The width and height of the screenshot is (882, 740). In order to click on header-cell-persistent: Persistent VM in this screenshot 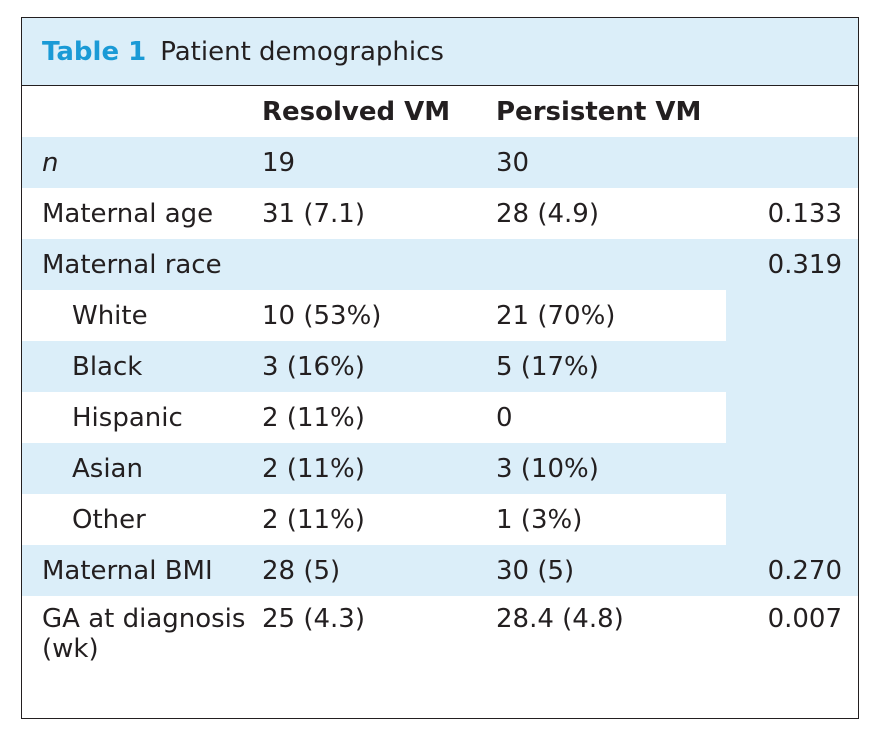, I will do `click(611, 111)`.